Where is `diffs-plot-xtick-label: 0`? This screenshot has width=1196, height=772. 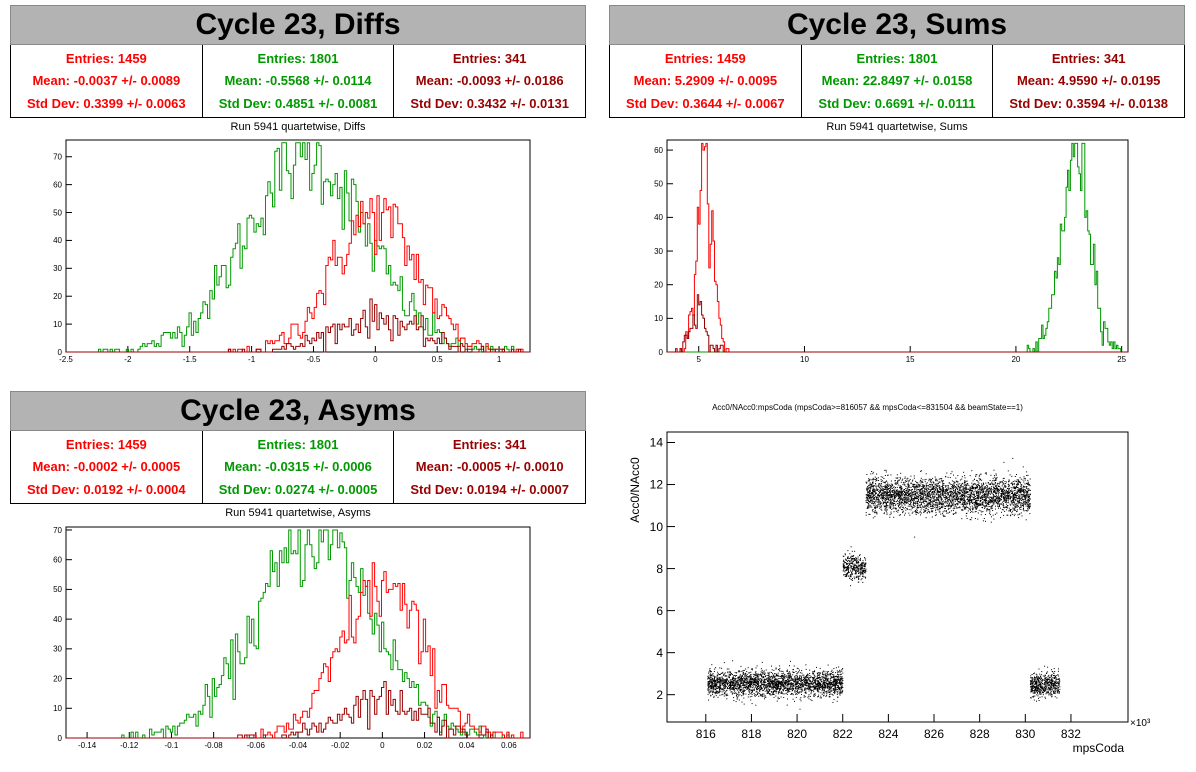
diffs-plot-xtick-label: 0 is located at coordinates (375, 359).